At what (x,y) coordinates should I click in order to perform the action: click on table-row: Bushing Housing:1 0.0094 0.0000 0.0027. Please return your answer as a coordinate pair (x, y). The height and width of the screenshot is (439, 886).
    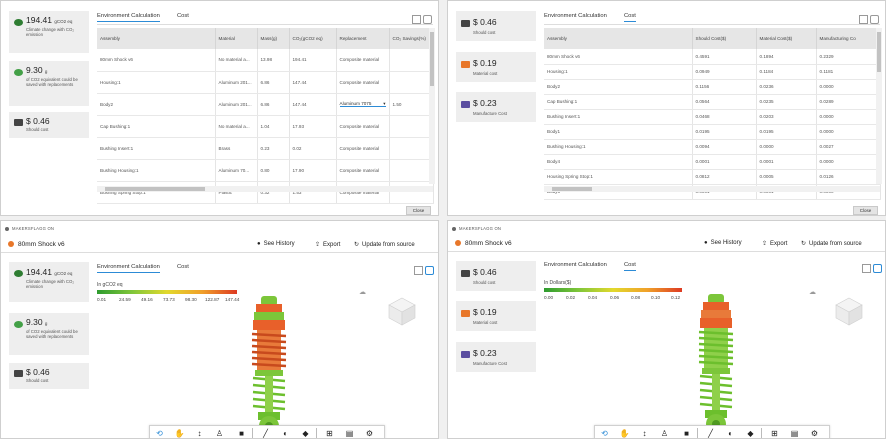
    Looking at the image, I should click on (712, 147).